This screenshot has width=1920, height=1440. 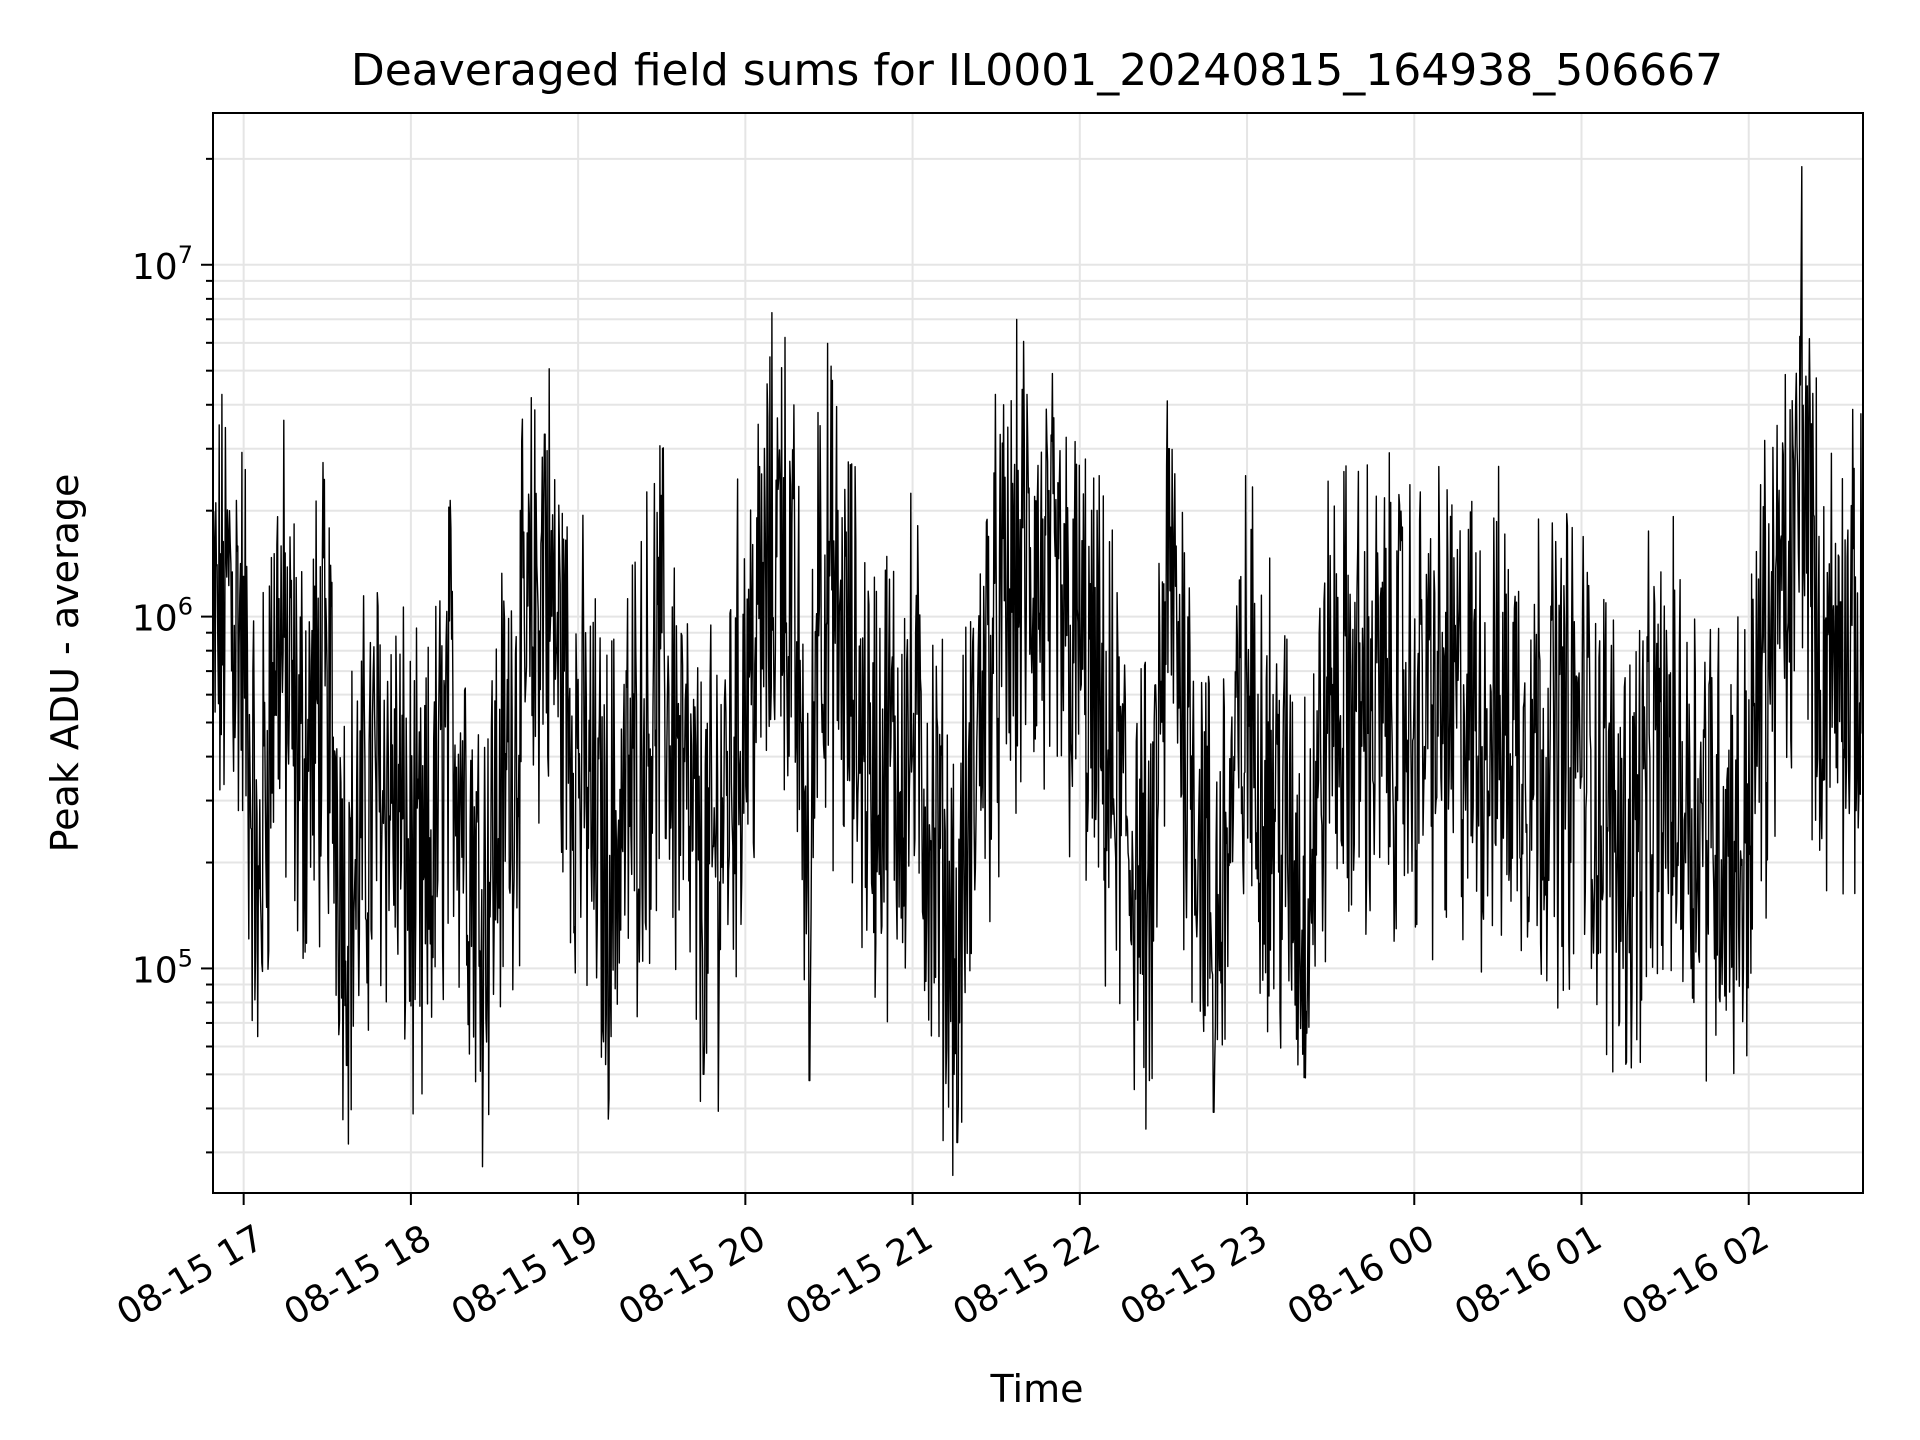 What do you see at coordinates (185, 958) in the screenshot?
I see `y-tick-exponent: 5` at bounding box center [185, 958].